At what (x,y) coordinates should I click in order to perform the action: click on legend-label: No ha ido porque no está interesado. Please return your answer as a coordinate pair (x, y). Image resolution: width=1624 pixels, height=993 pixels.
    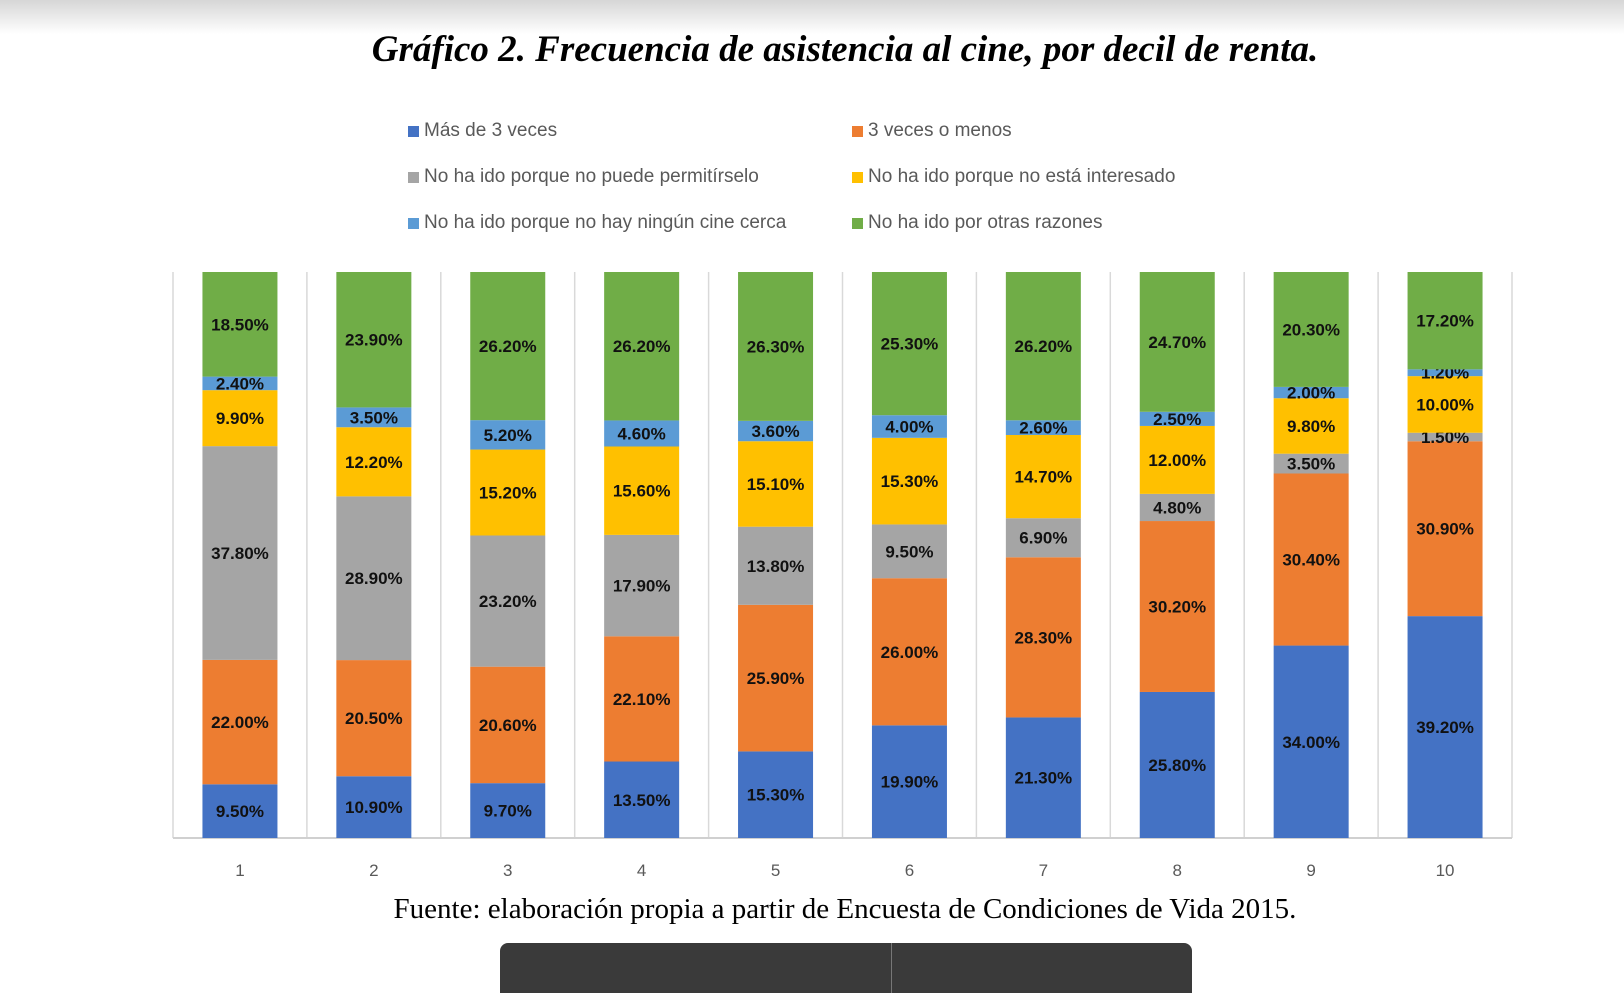
    Looking at the image, I should click on (1022, 176).